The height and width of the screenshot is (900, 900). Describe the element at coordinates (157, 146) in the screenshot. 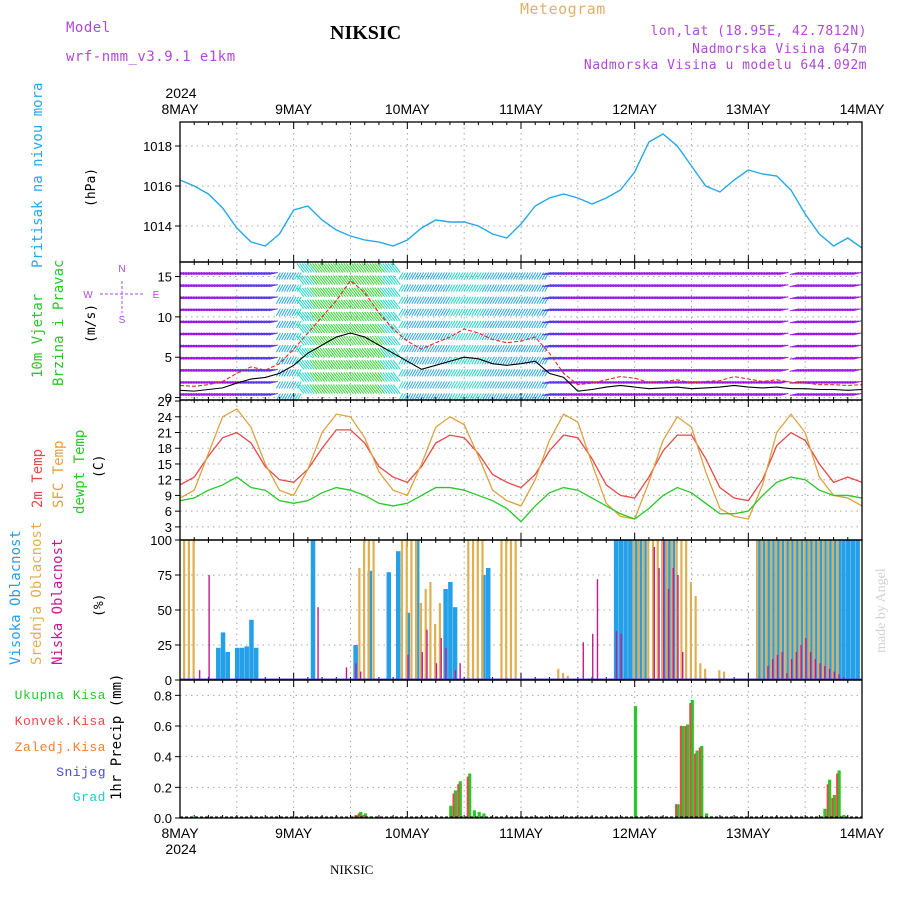

I see `y-tick-label: 1018` at that location.